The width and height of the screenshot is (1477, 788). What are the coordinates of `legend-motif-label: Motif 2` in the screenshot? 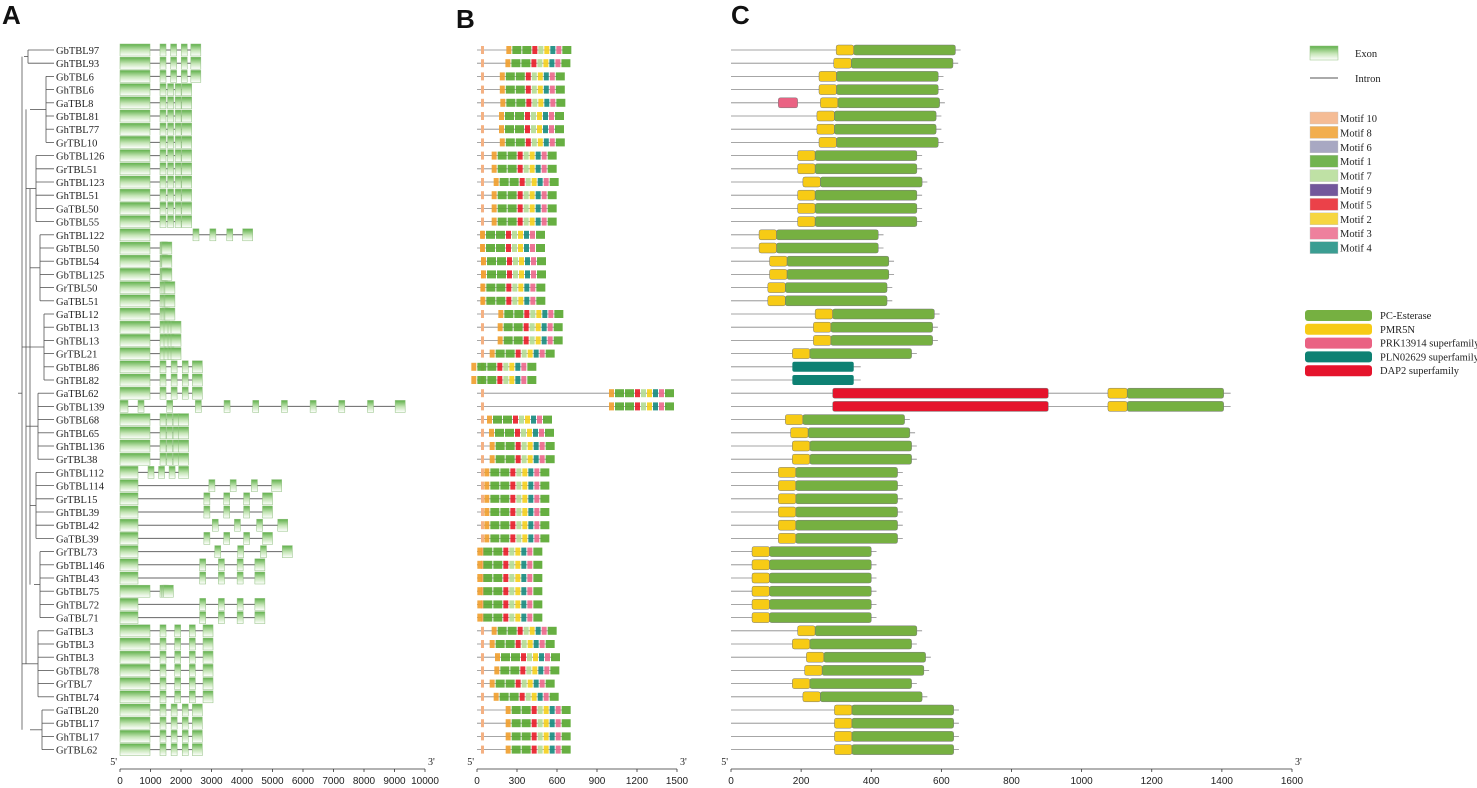 It's located at (1356, 220).